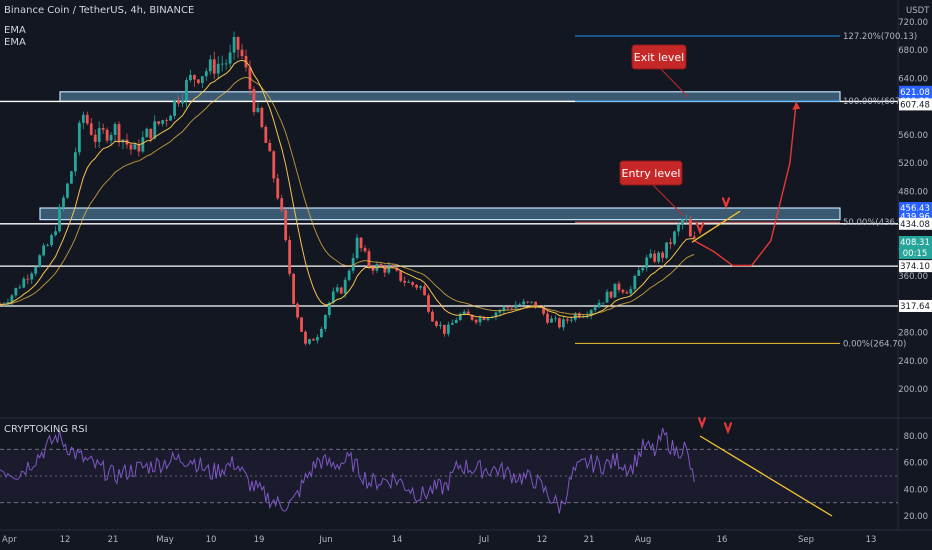 Image resolution: width=932 pixels, height=550 pixels. What do you see at coordinates (913, 277) in the screenshot?
I see `price-axis-tick: 360.00` at bounding box center [913, 277].